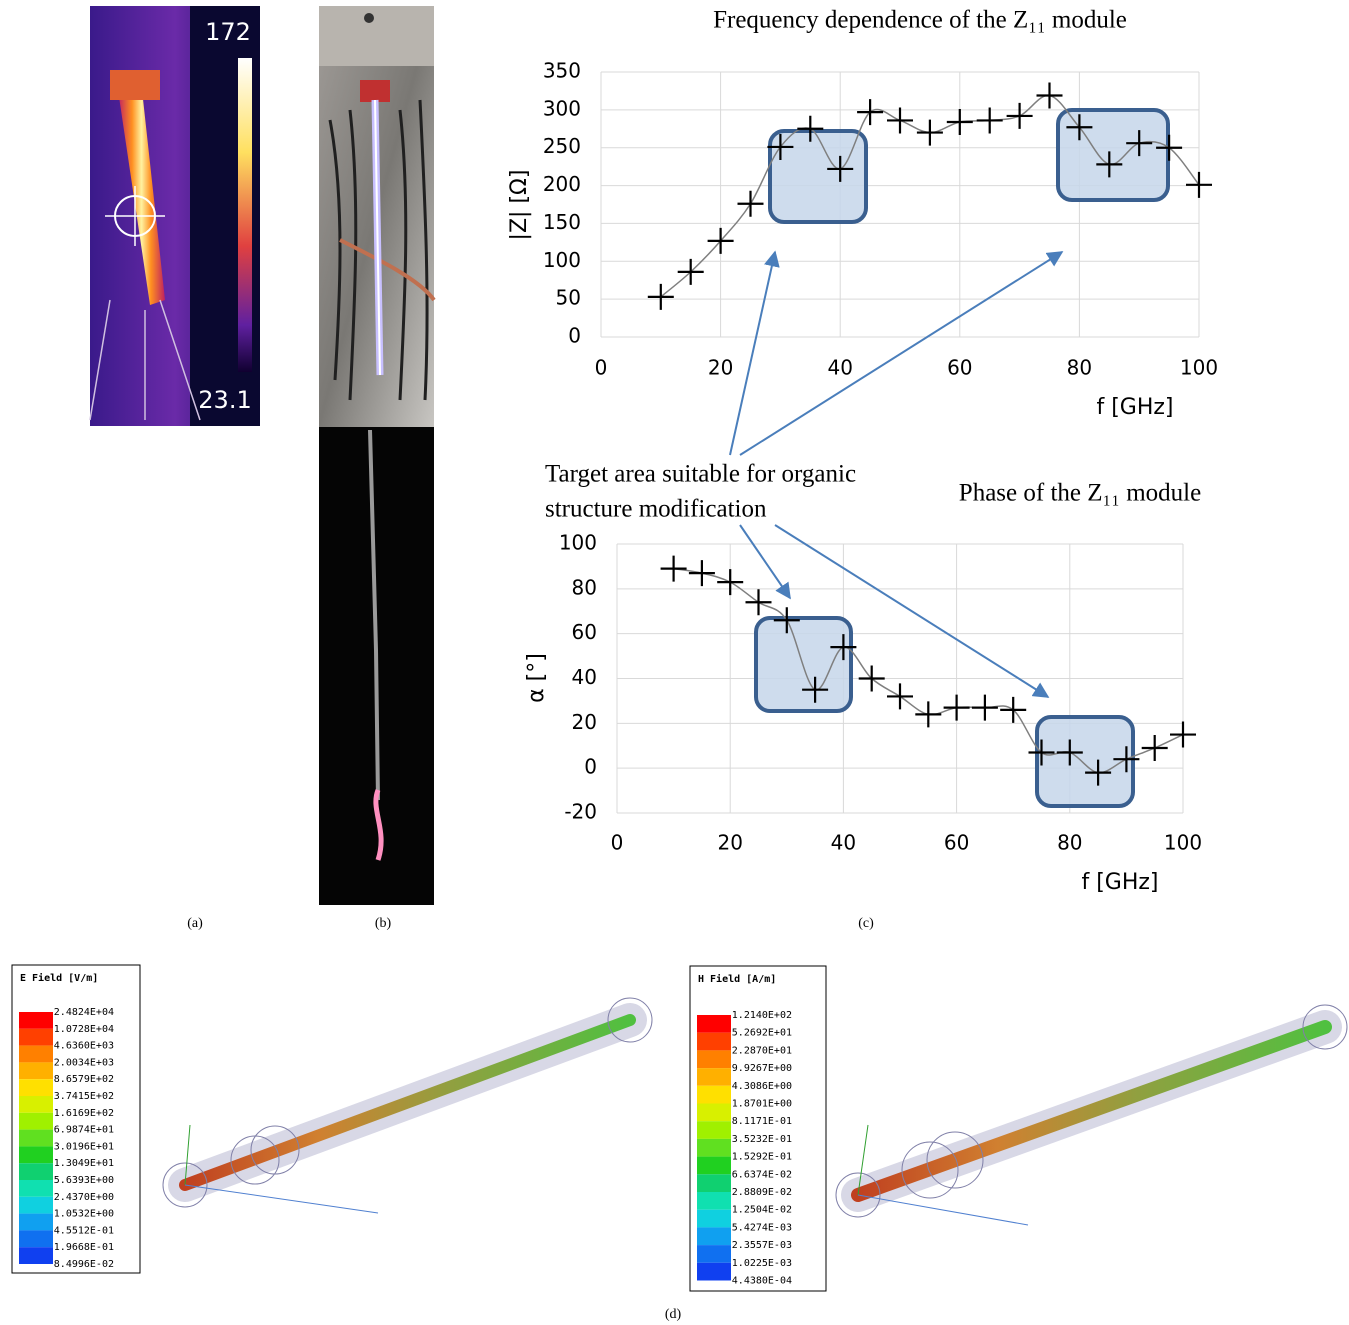  Describe the element at coordinates (762, 1263) in the screenshot. I see `legend-value: 1.0225E-03` at that location.